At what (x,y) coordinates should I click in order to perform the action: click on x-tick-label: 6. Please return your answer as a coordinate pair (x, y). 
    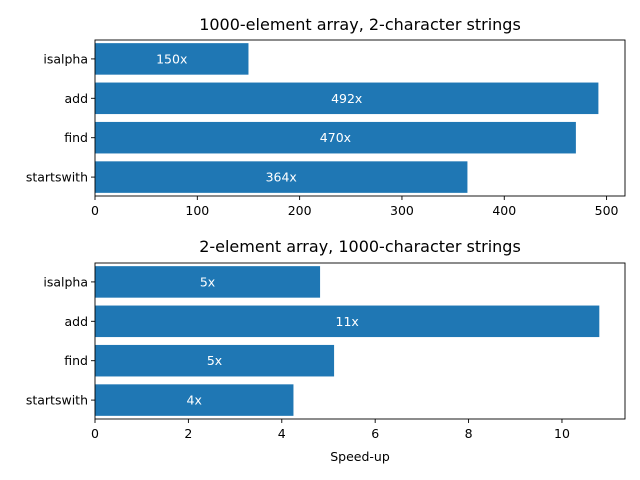
    Looking at the image, I should click on (375, 433).